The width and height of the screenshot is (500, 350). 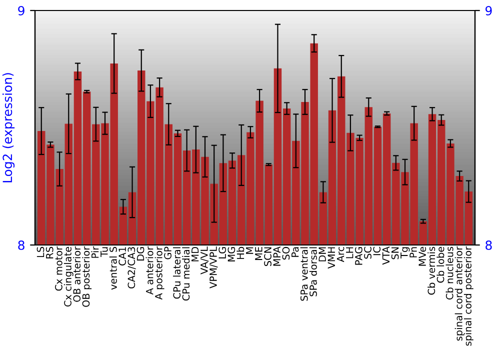 What do you see at coordinates (258, 253) in the screenshot?
I see `x-tick-label: ME` at bounding box center [258, 253].